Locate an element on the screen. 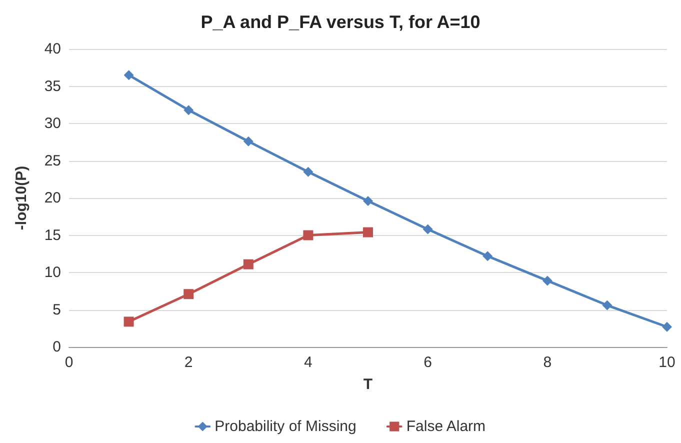  chart-title: P_A and P_FA versus T, for A=10 is located at coordinates (340, 22).